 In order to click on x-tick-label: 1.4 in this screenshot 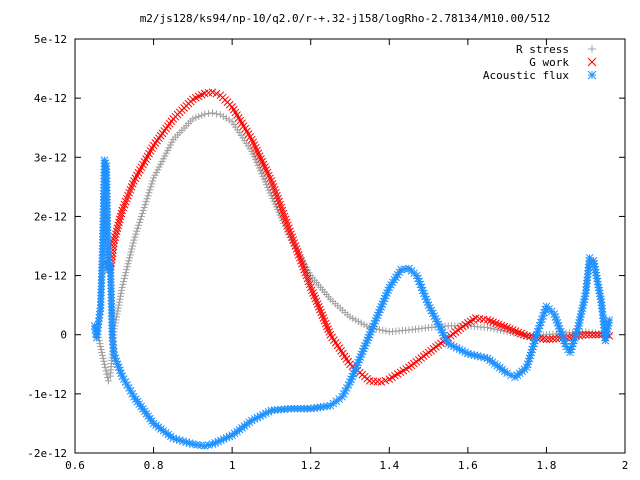, I will do `click(389, 465)`.